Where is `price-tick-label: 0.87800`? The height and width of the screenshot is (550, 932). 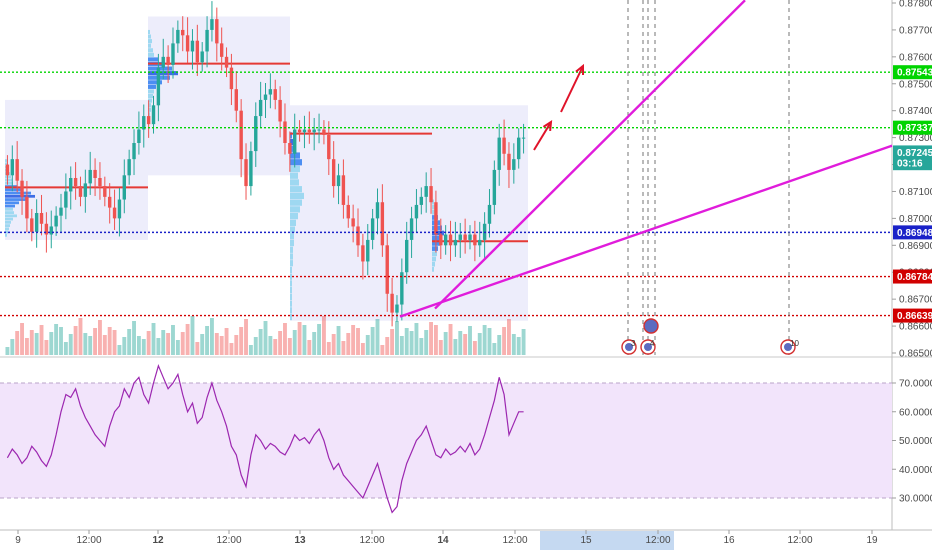
price-tick-label: 0.87800 is located at coordinates (915, 5).